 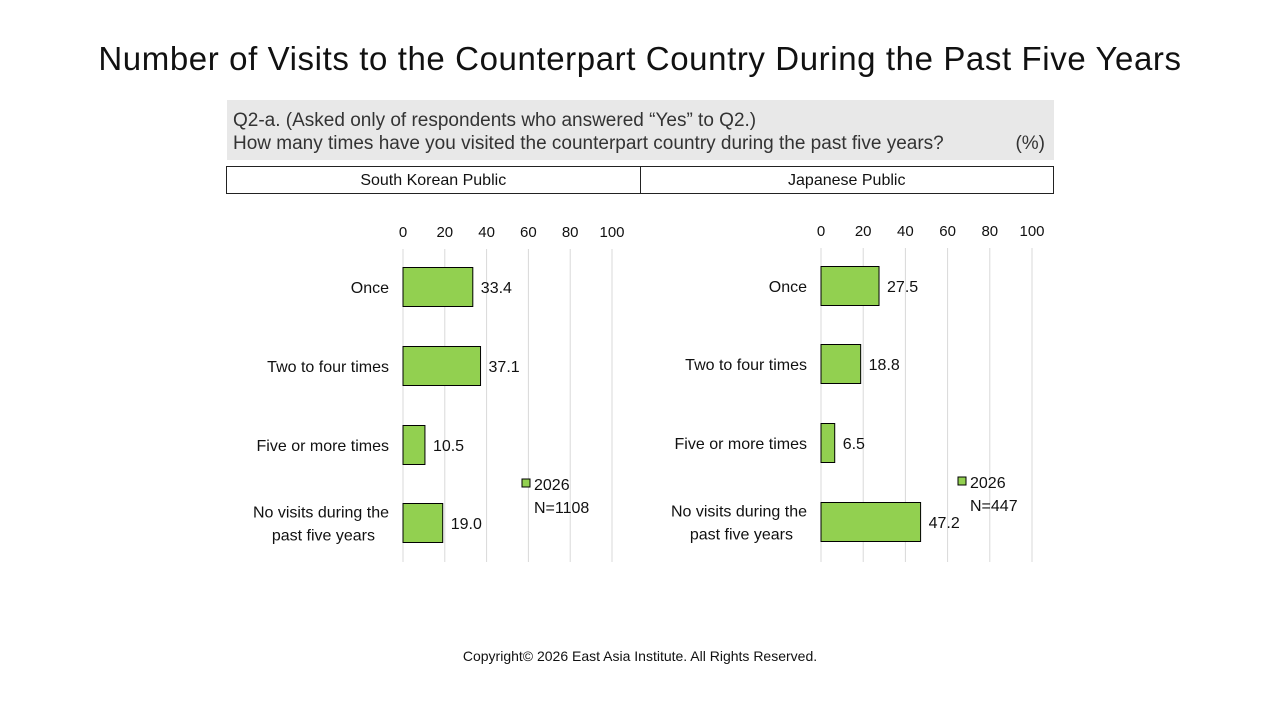 What do you see at coordinates (433, 180) in the screenshot?
I see `panel-header-korea: South Korean Public` at bounding box center [433, 180].